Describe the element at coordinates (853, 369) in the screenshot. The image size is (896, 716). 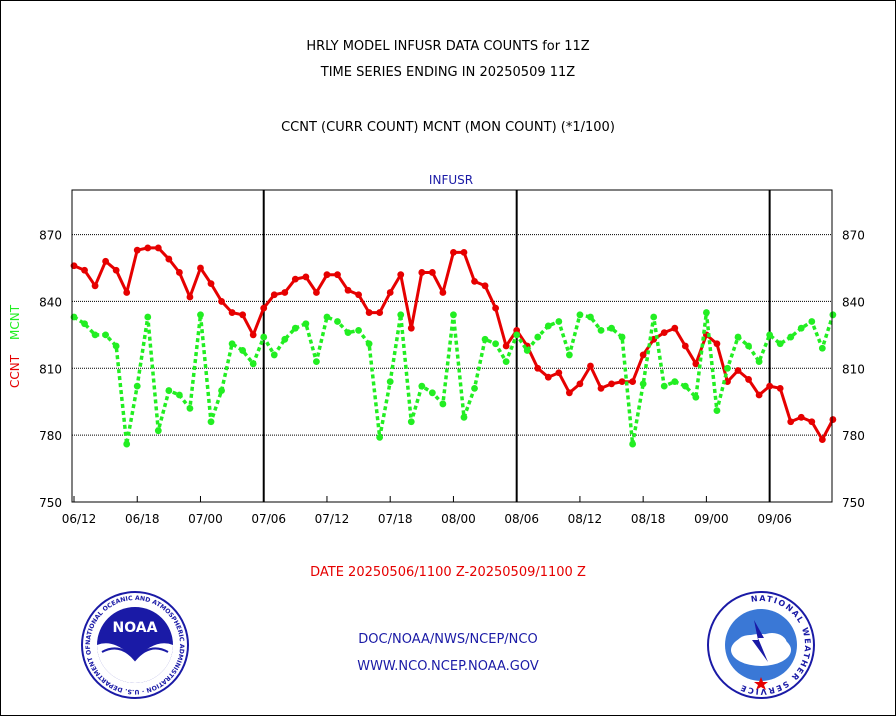
I see `y-tick-right-810: 810` at that location.